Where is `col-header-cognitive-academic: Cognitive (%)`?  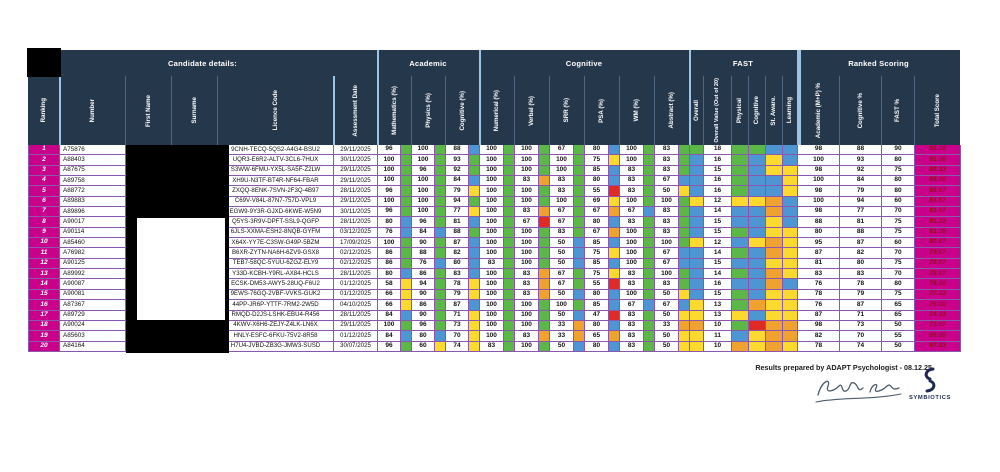 col-header-cognitive-academic: Cognitive (%) is located at coordinates (462, 110).